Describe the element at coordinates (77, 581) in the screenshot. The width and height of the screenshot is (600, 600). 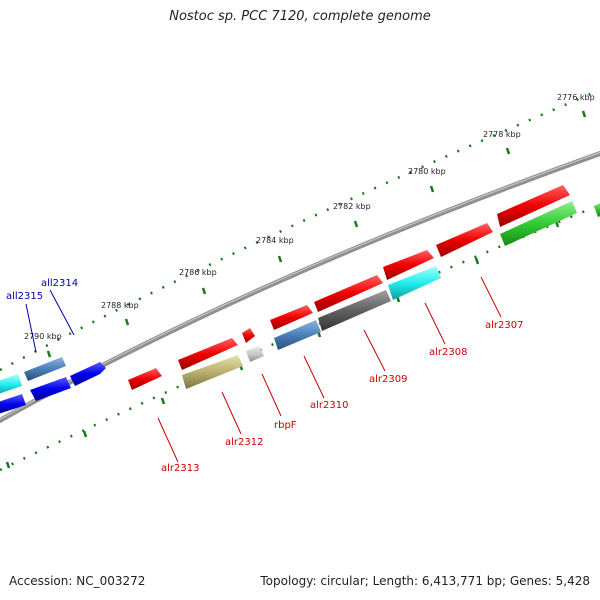
I see `accession-label: Accession: NC_003272` at that location.